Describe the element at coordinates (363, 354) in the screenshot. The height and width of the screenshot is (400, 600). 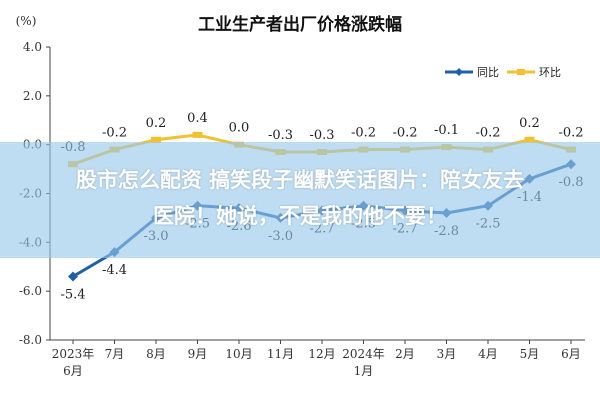
I see `x-tick-label: 2024年` at that location.